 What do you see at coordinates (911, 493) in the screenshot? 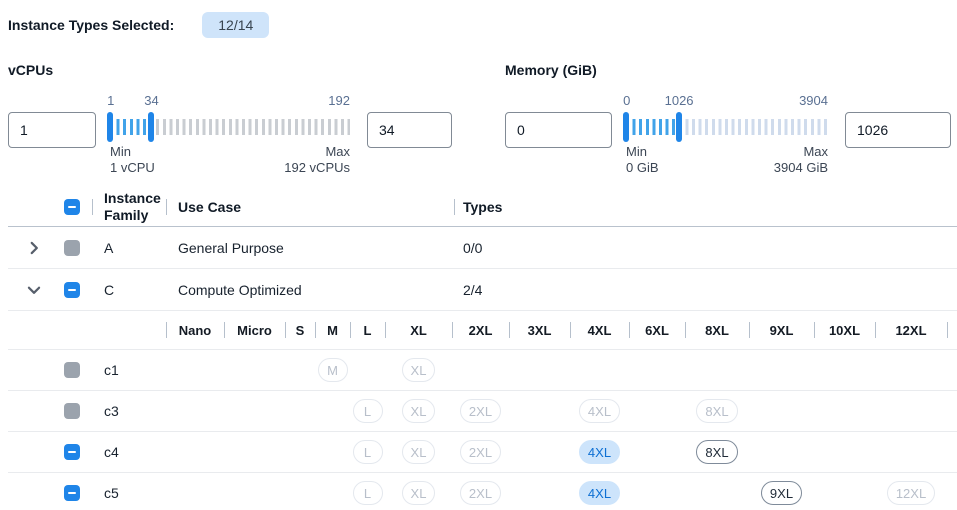
I see `size-pill-c5-12xl: 12XL` at bounding box center [911, 493].